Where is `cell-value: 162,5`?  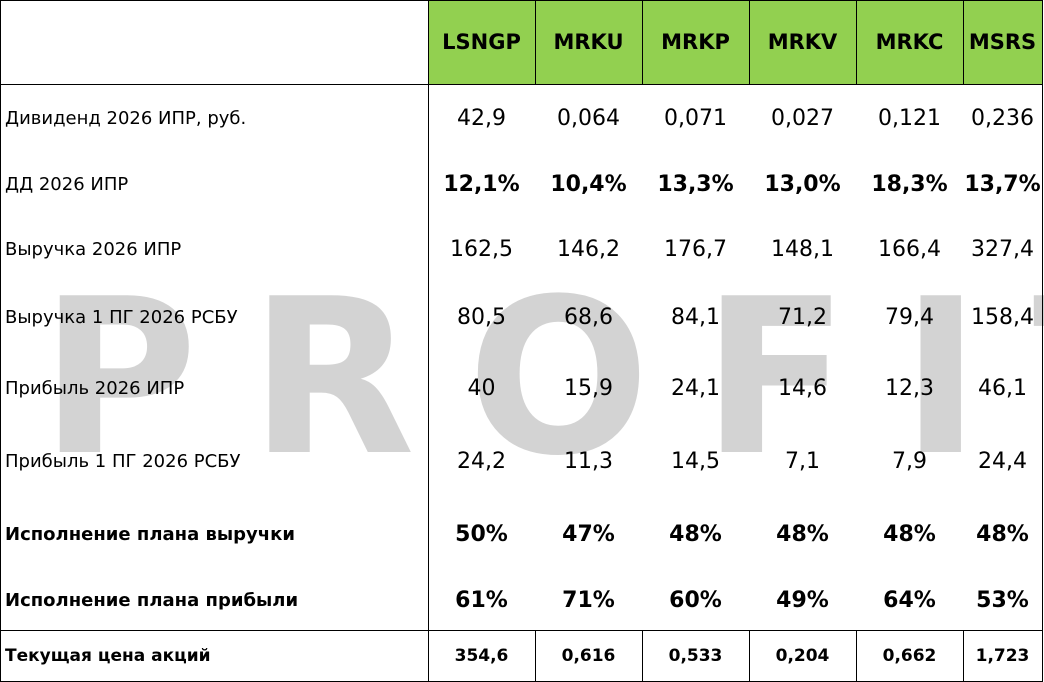 cell-value: 162,5 is located at coordinates (481, 249).